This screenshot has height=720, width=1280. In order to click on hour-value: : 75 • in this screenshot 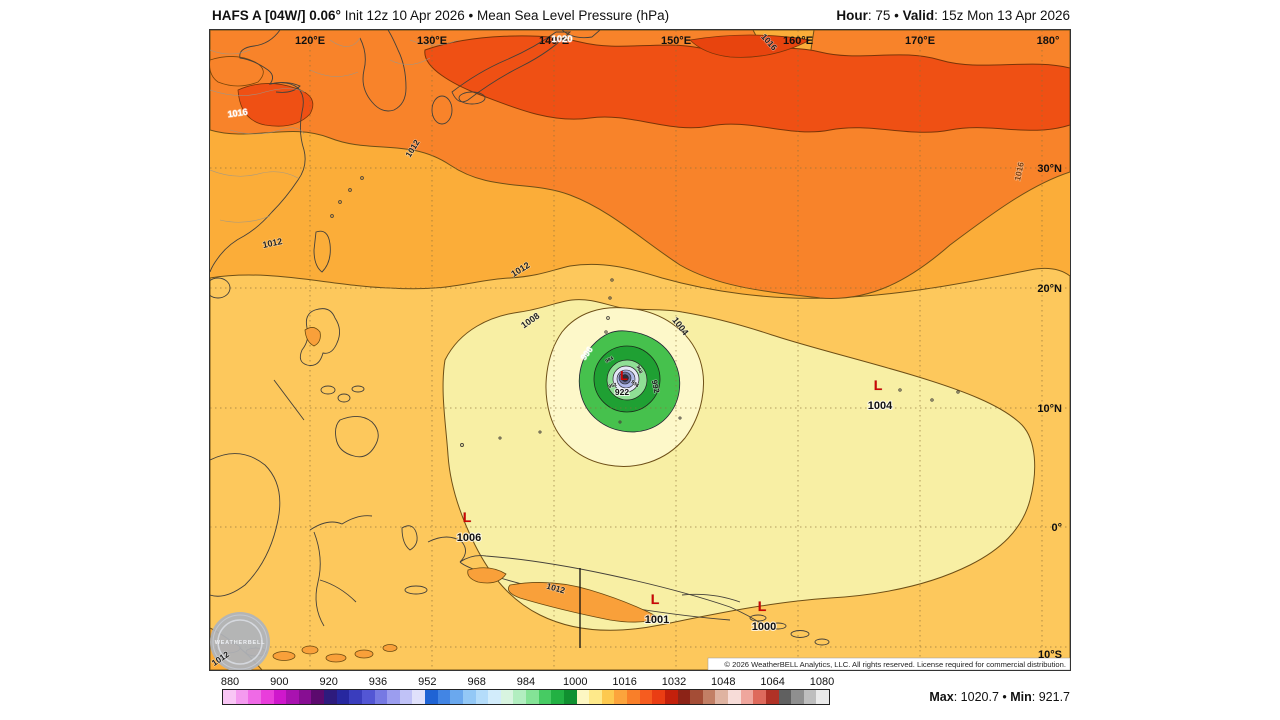, I will do `click(885, 15)`.